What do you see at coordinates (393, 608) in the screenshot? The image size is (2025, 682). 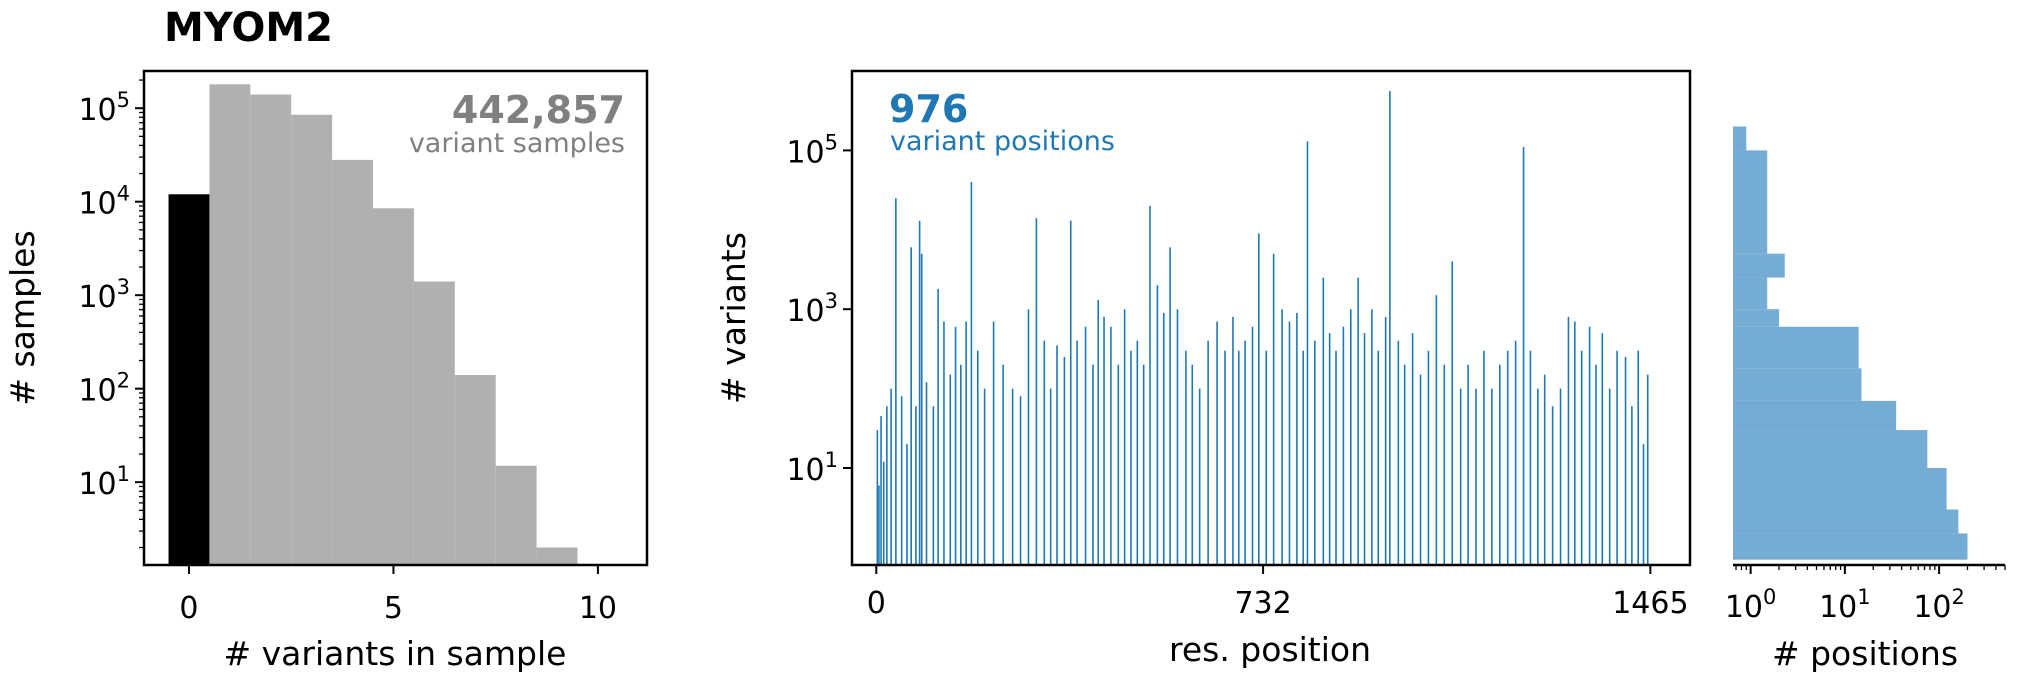 I see `x-tick-label: 5` at bounding box center [393, 608].